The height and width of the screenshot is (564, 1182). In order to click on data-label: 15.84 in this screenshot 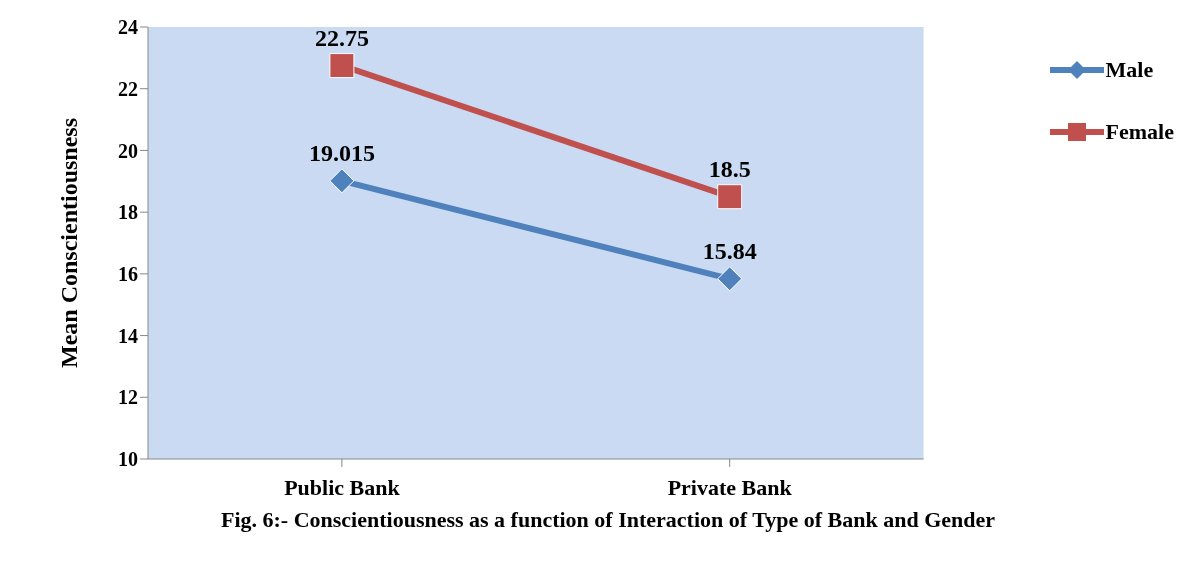, I will do `click(729, 250)`.